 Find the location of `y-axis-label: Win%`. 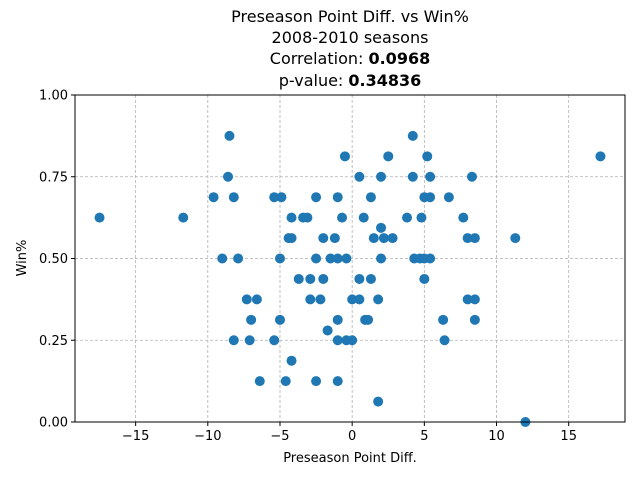

y-axis-label: Win% is located at coordinates (22, 258).